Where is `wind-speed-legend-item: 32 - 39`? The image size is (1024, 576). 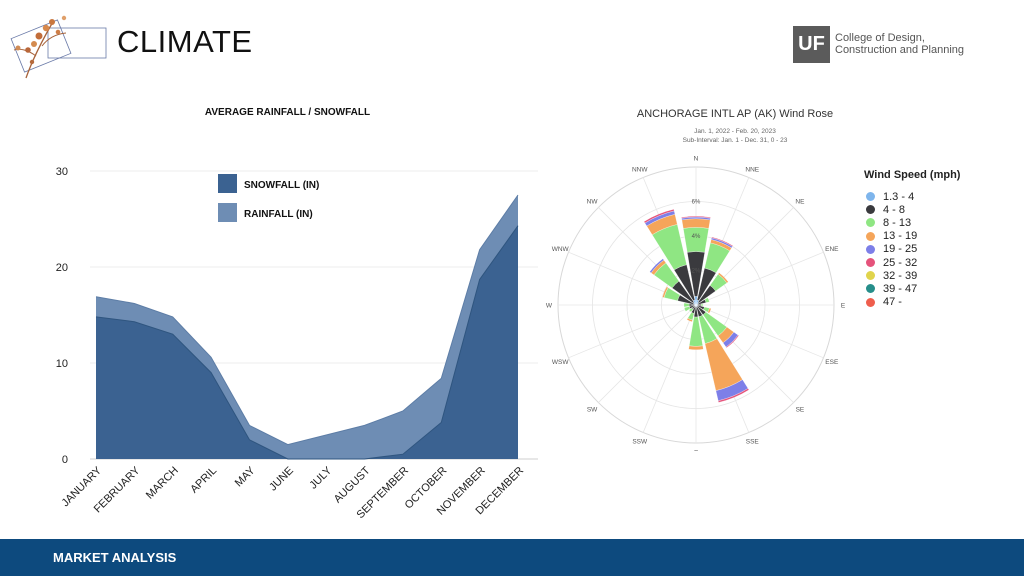 wind-speed-legend-item: 32 - 39 is located at coordinates (891, 275).